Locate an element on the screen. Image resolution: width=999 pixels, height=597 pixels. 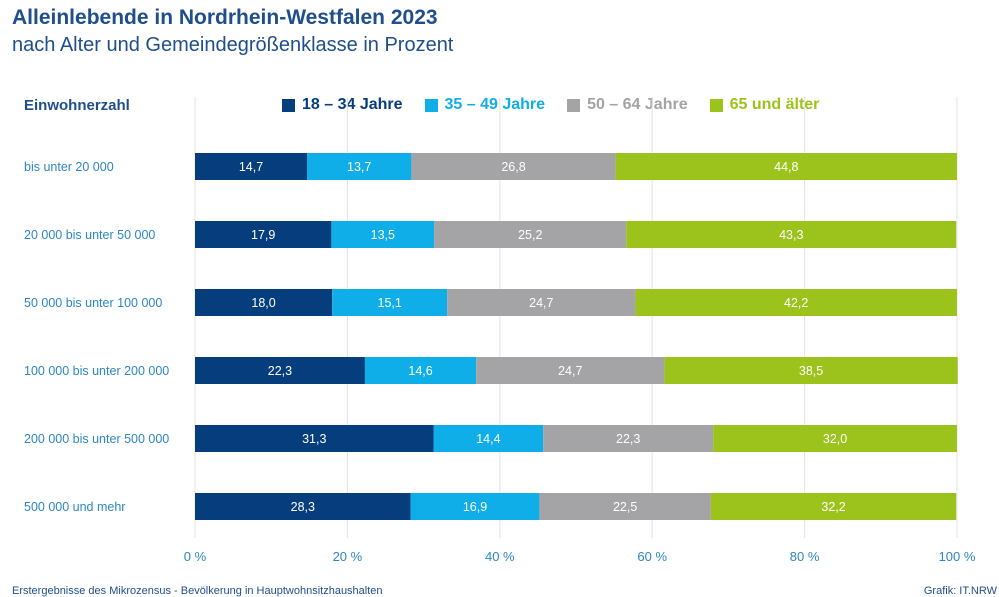
legend-item-35-49: 35 – 49 Jahre is located at coordinates (485, 105).